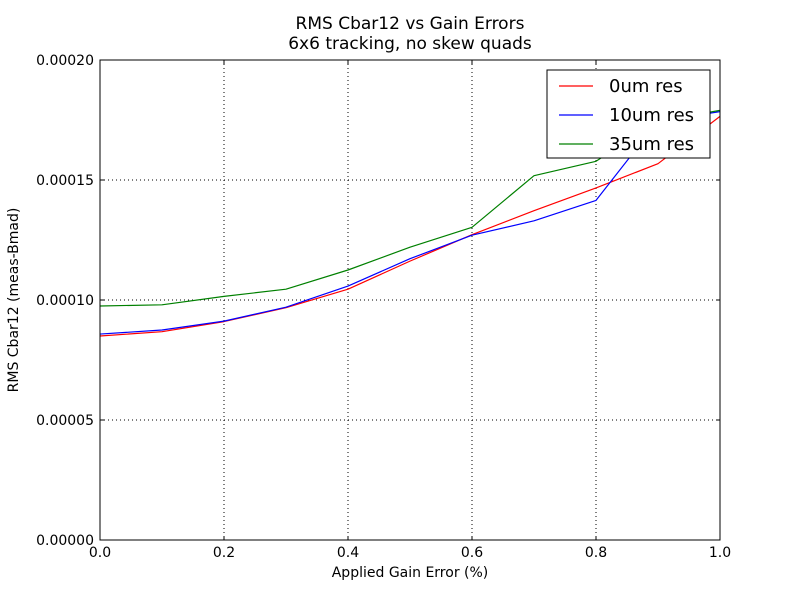 The width and height of the screenshot is (800, 600). I want to click on y-axis-label: RMS Cbar12 (meas-Bmad), so click(14, 300).